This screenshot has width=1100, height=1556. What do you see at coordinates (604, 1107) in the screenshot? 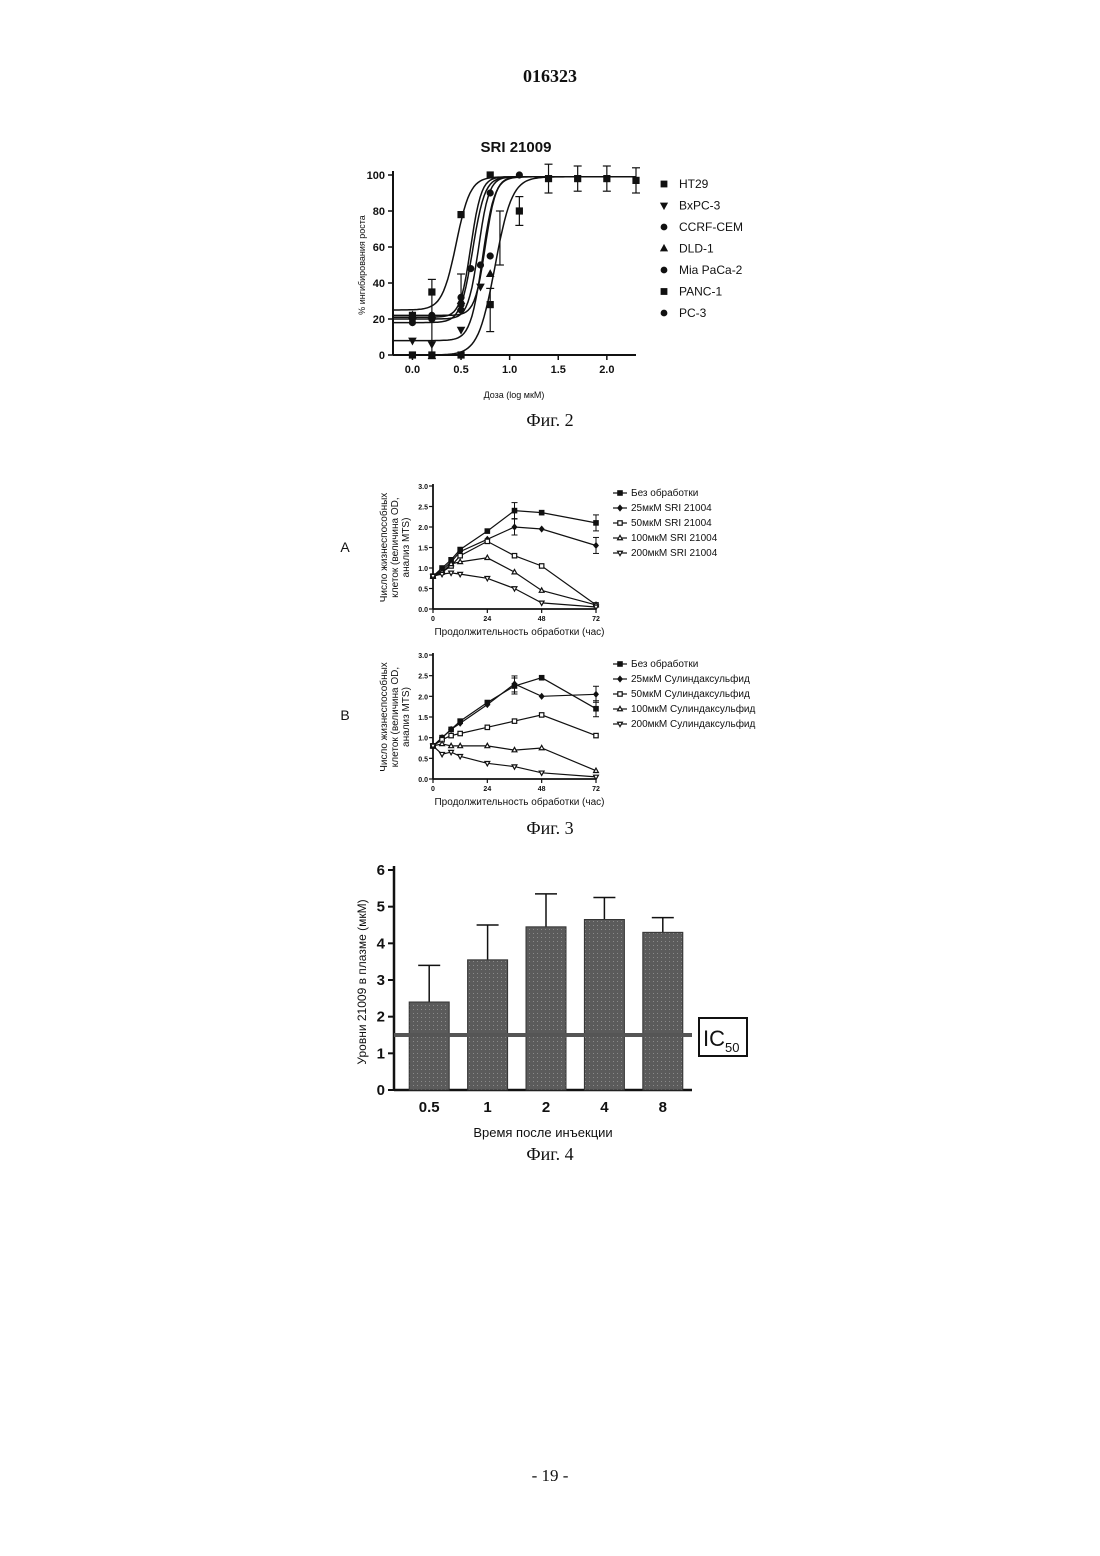
I see `fig4-x-tick-label: 4` at bounding box center [604, 1107].